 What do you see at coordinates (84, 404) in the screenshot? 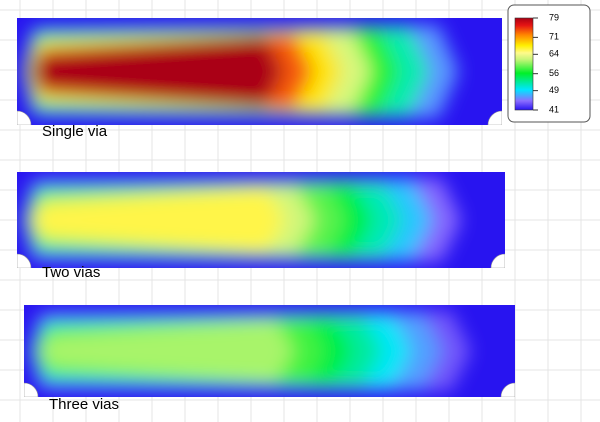
I see `panel-label: Three vias` at bounding box center [84, 404].